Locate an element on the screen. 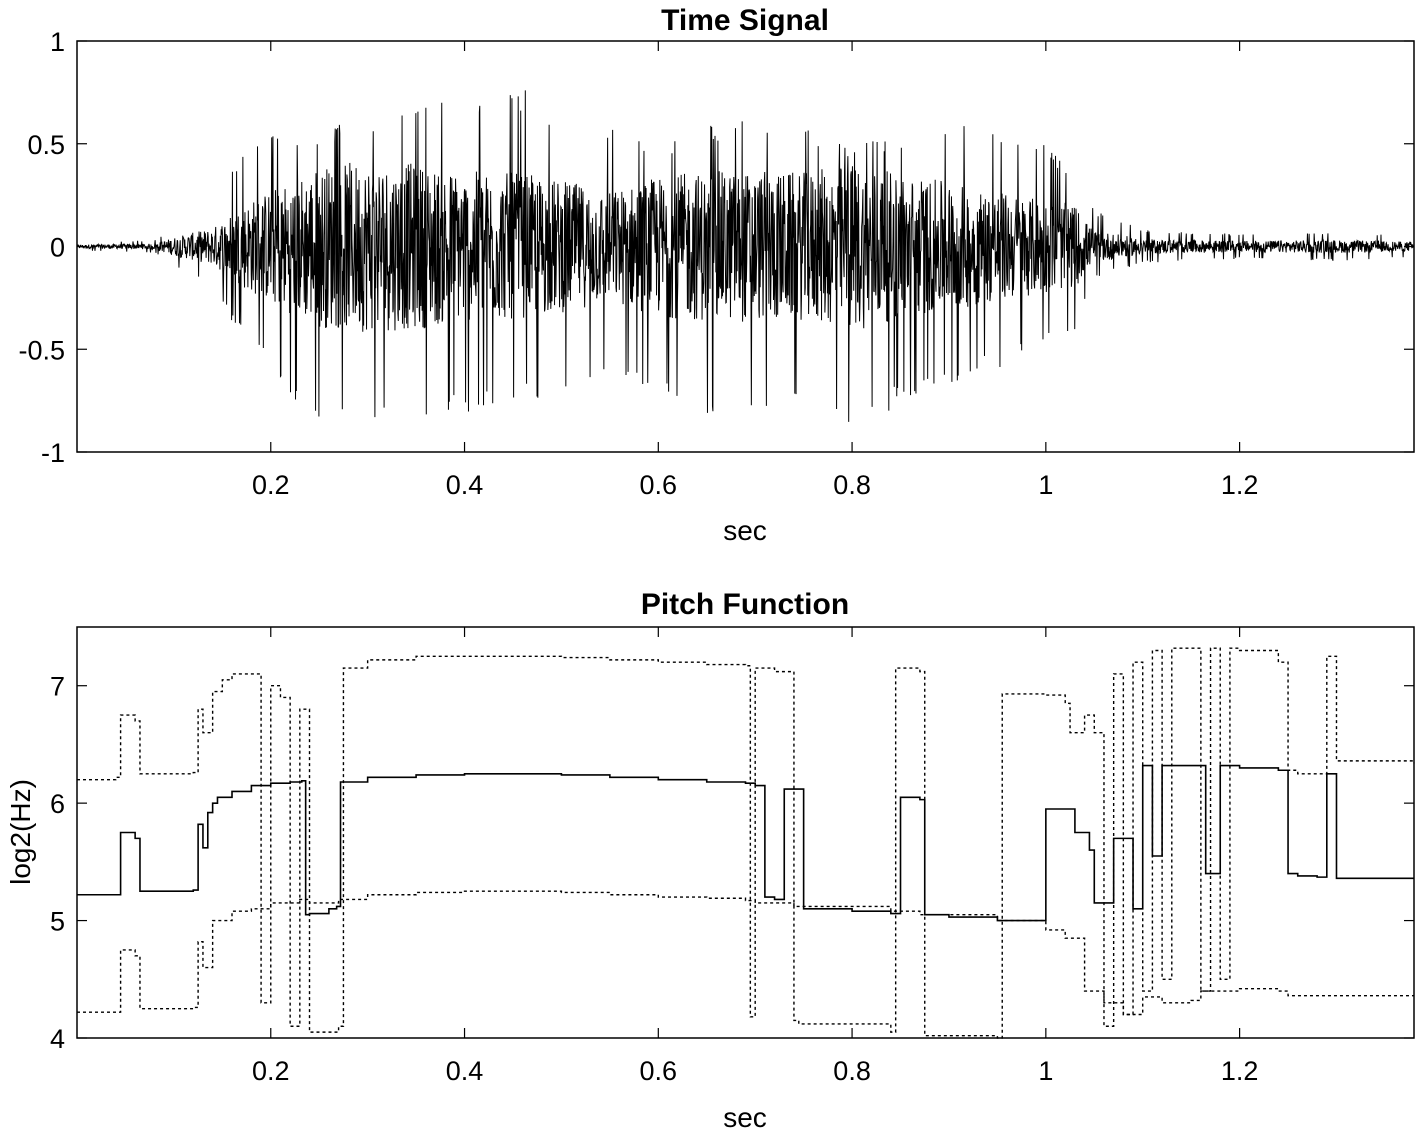 The image size is (1418, 1135). y-tick-label: 6 is located at coordinates (57, 804).